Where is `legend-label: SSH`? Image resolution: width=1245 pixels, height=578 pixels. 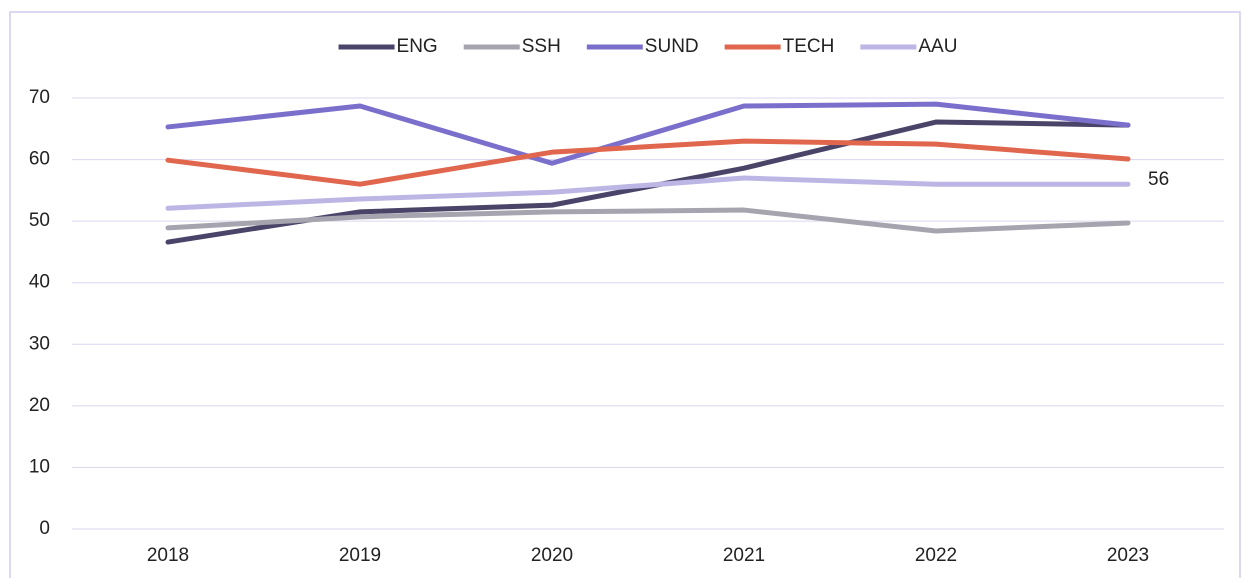 legend-label: SSH is located at coordinates (541, 46).